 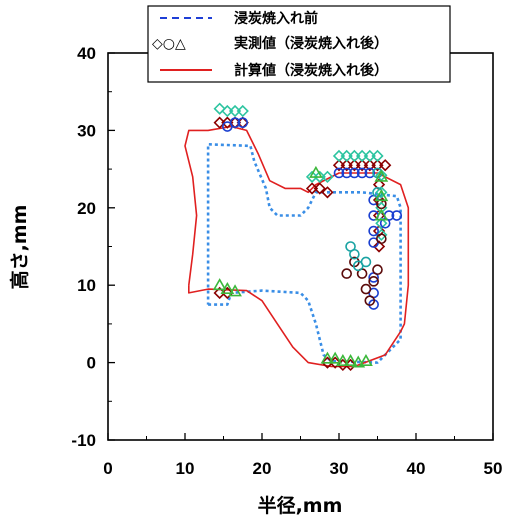 I want to click on legend: 浸炭焼入れ前 ◇○△ 実測値（浸炭焼入れ後） 計算値（浸炭焼入れ後）, so click(x=299, y=44).